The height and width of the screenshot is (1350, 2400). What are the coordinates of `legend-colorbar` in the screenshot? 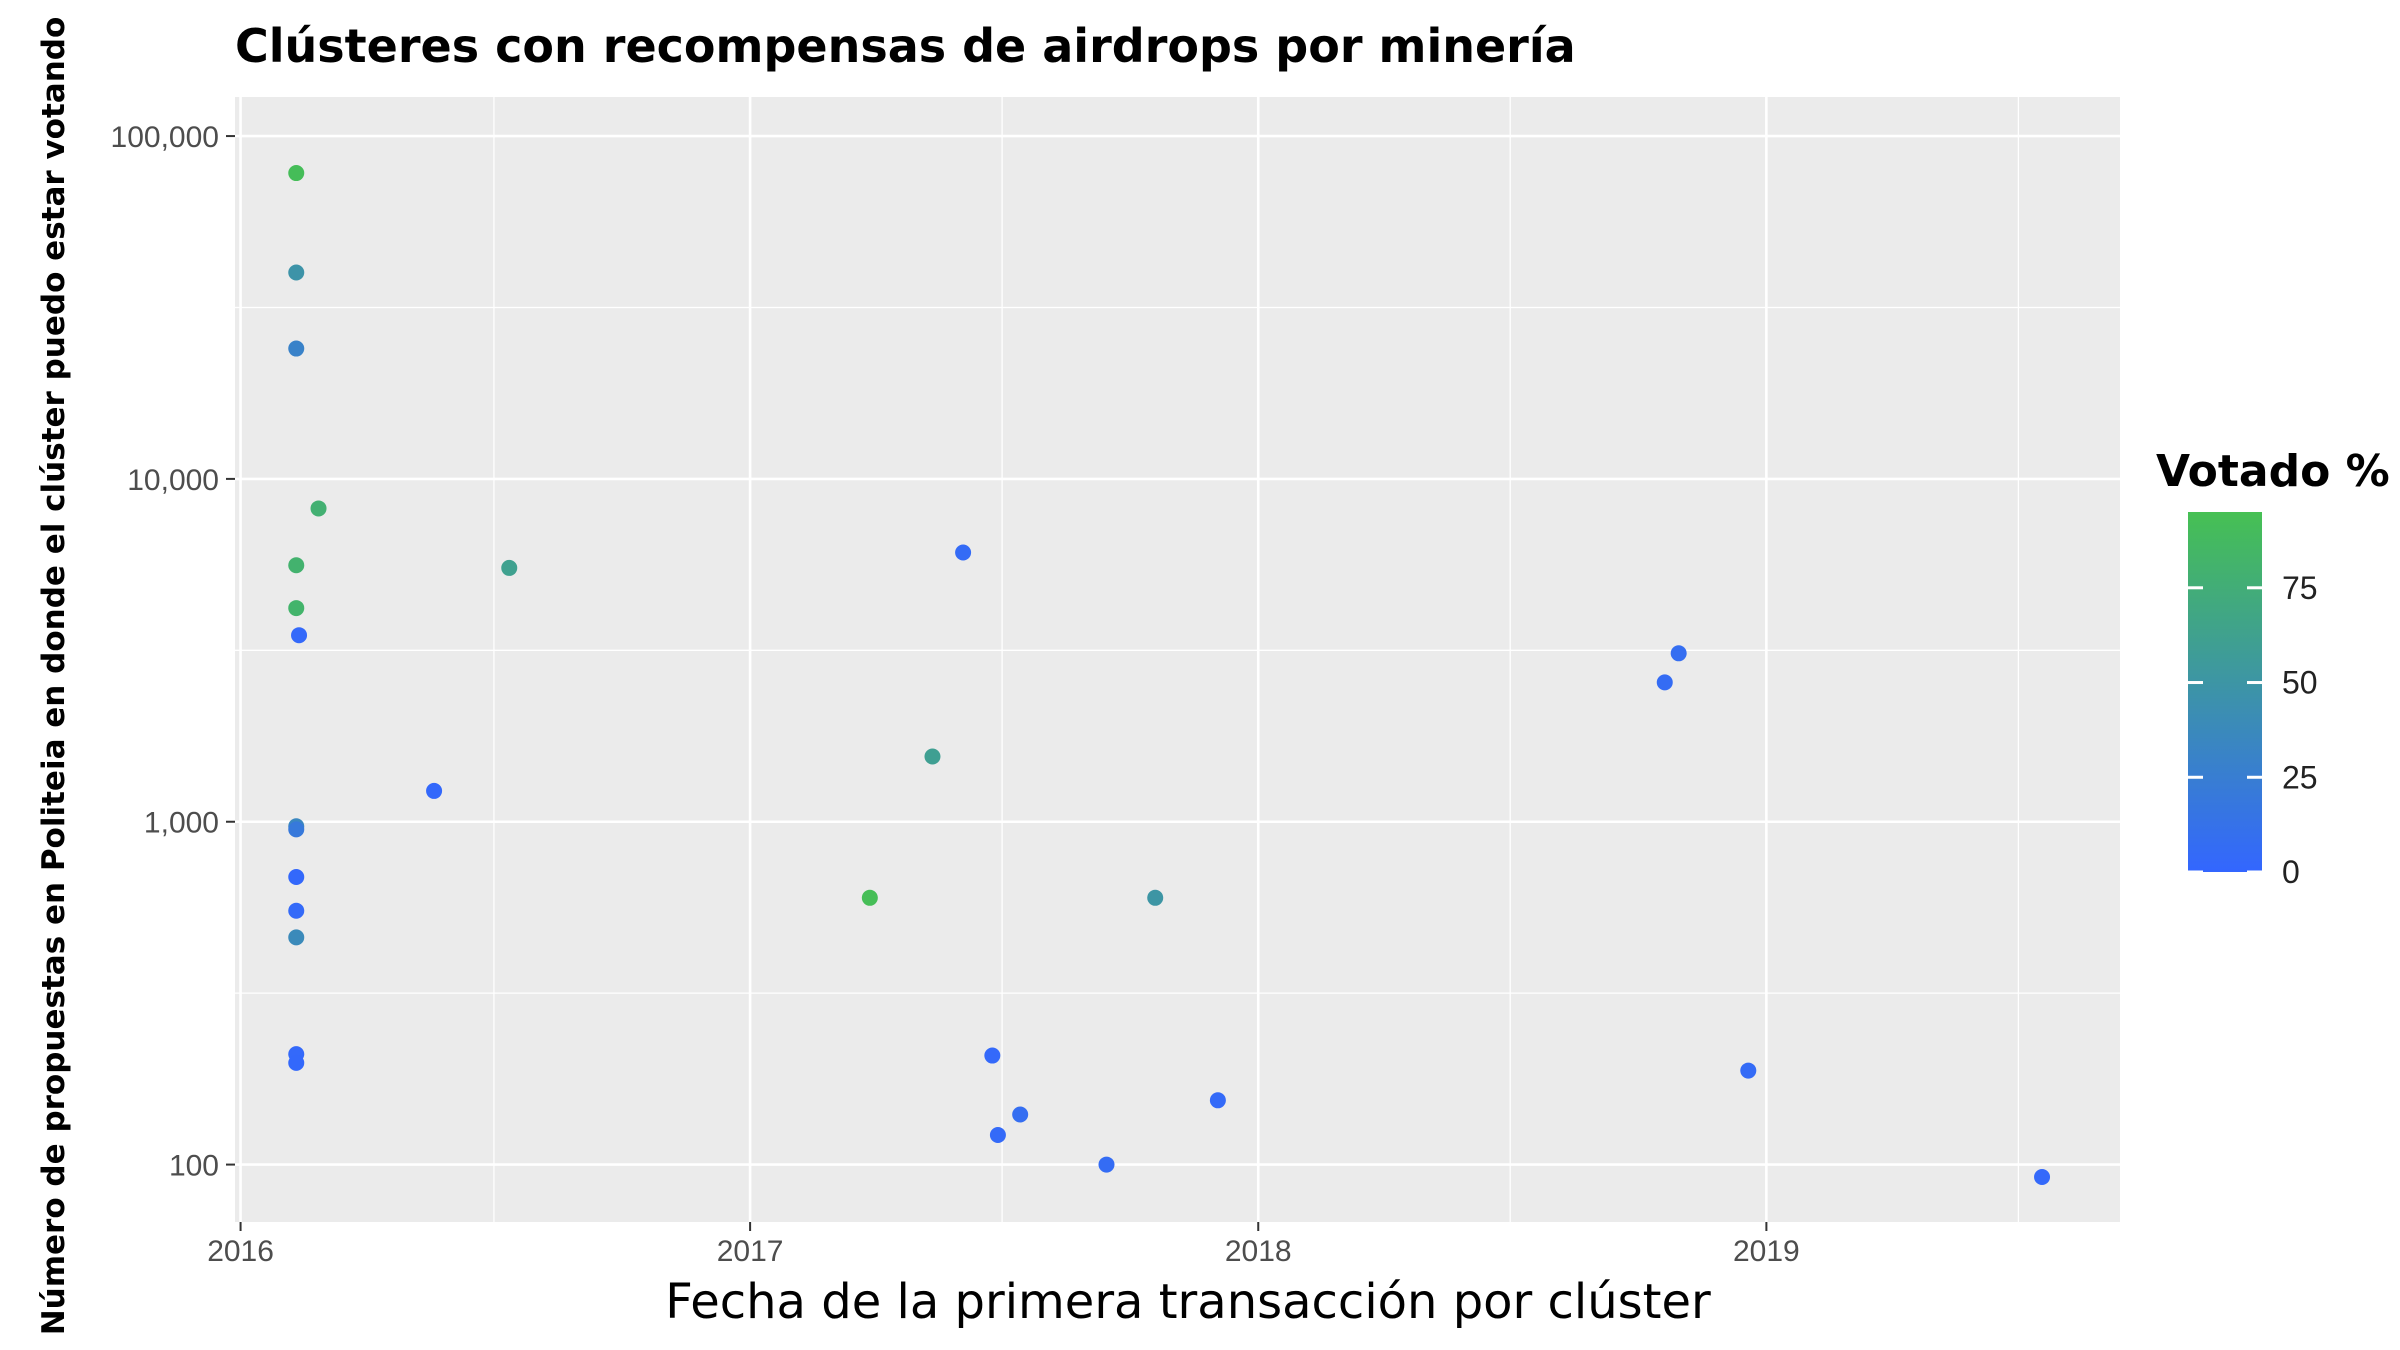 It's located at (2225, 692).